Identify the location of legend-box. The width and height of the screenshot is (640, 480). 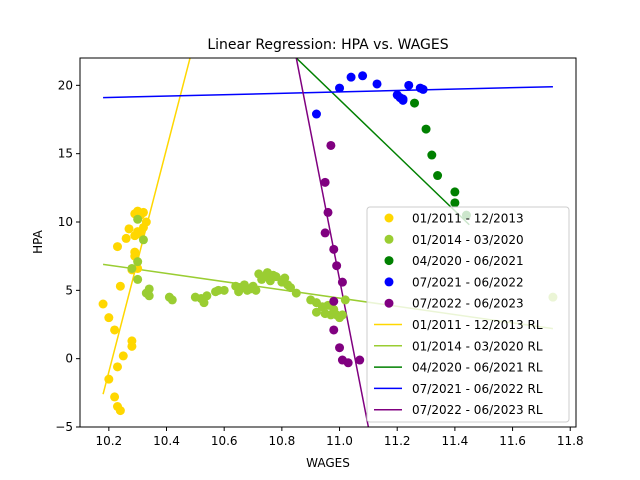
(468, 314).